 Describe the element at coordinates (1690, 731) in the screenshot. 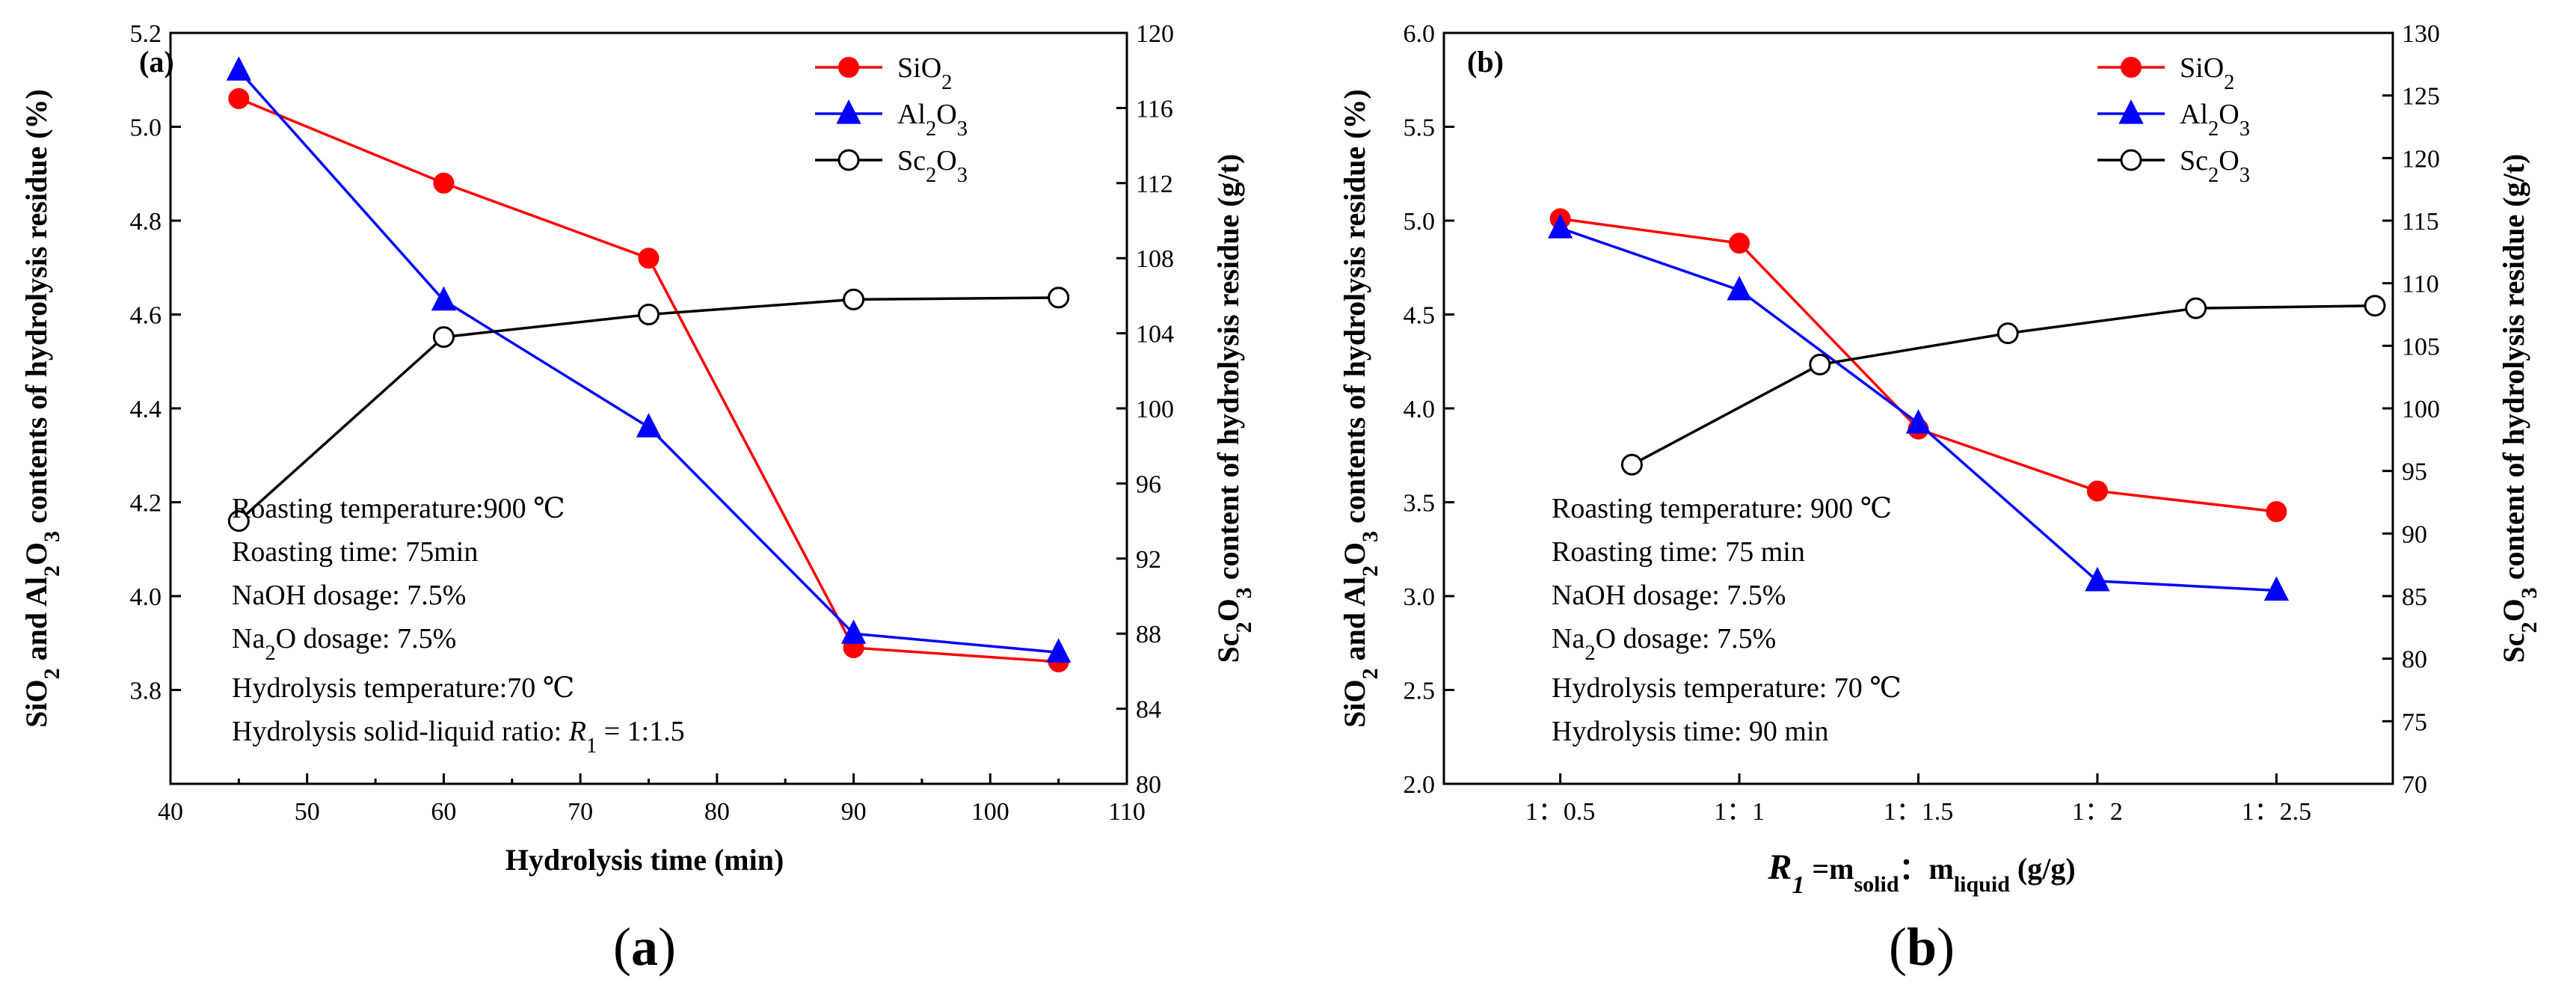

I see `annotation-line: Hydrolysis time: 90 min` at that location.